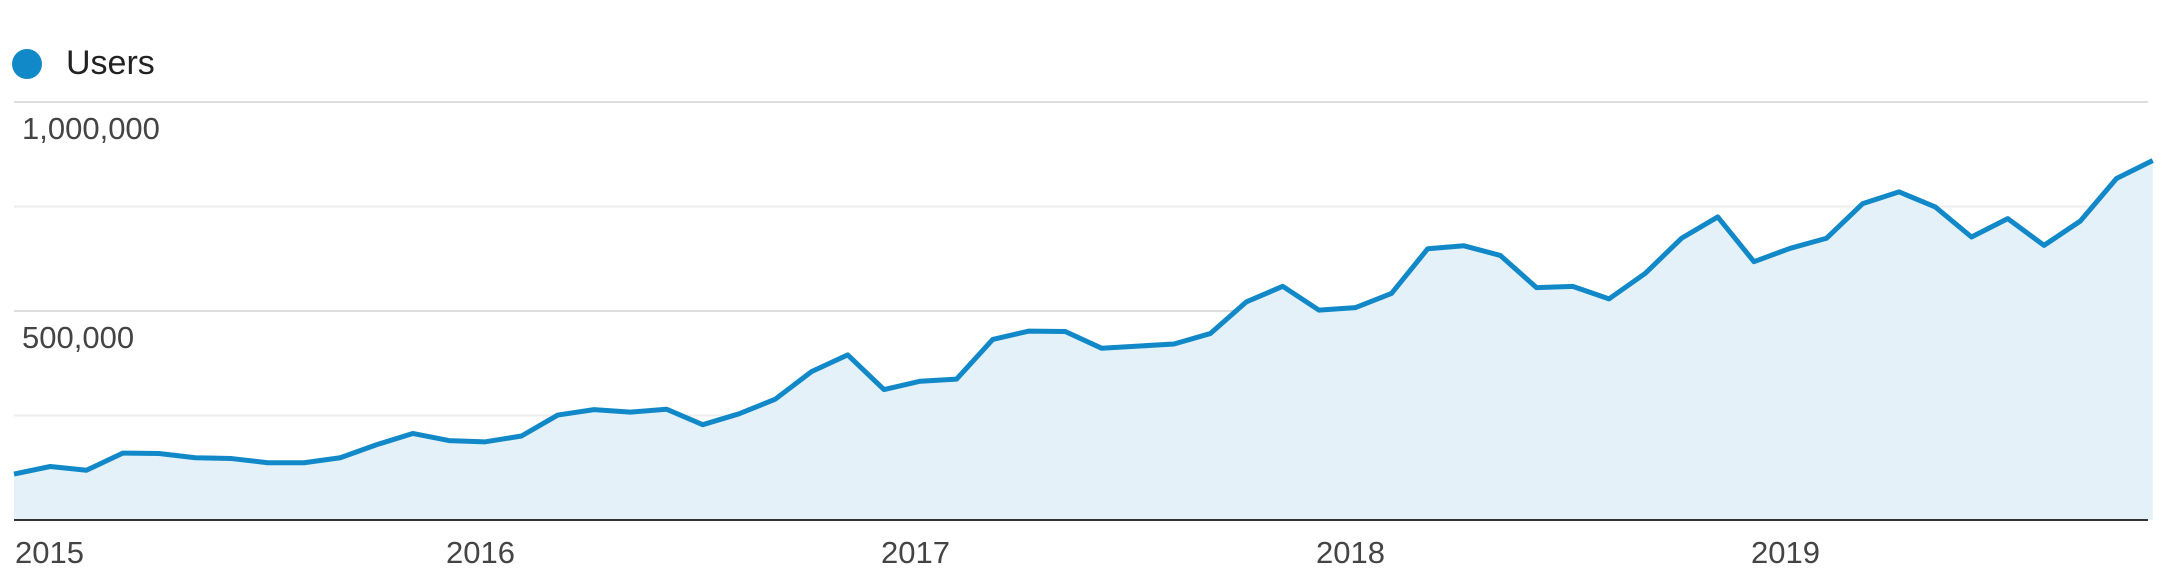 The image size is (2162, 572). I want to click on legend-dot-icon, so click(27, 63).